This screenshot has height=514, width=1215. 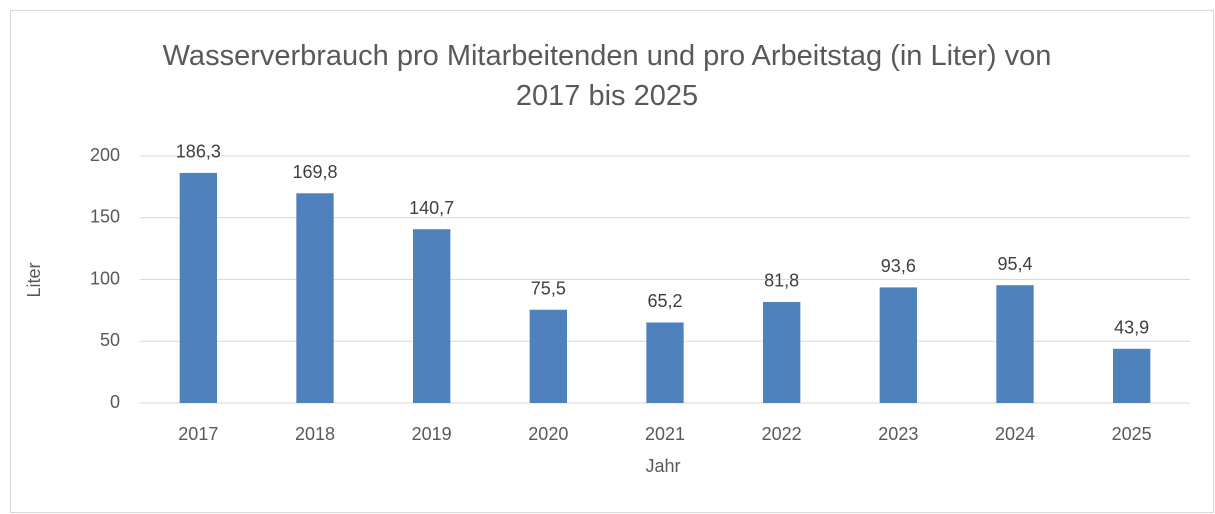 What do you see at coordinates (198, 434) in the screenshot?
I see `x-tick-label: 2017` at bounding box center [198, 434].